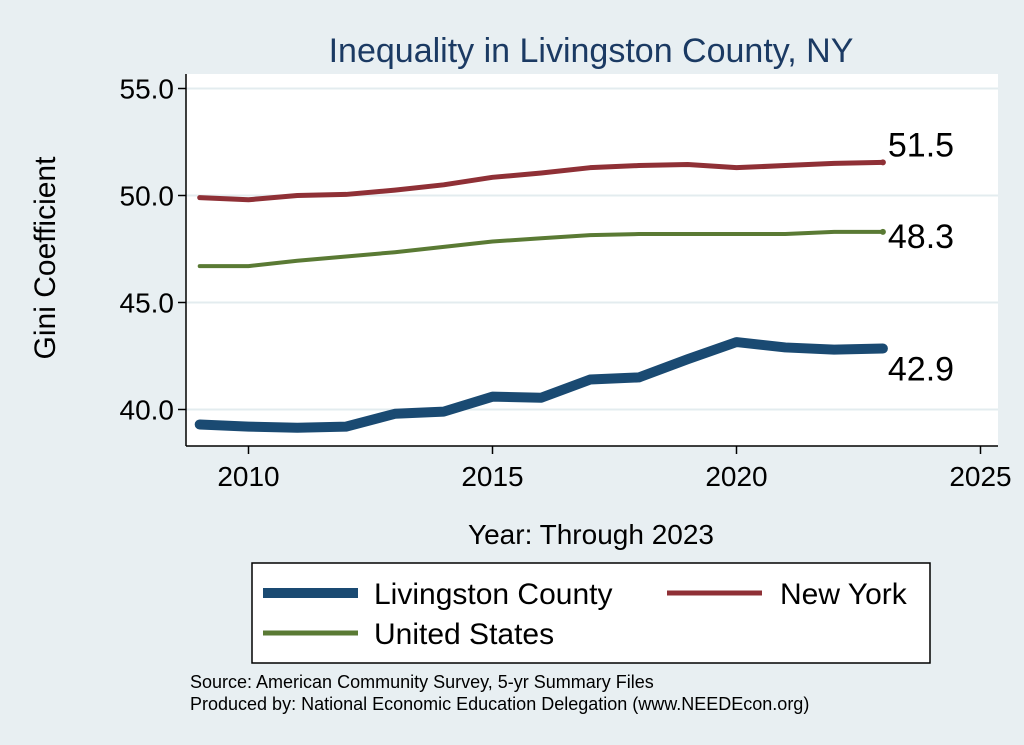 The height and width of the screenshot is (745, 1024). What do you see at coordinates (492, 476) in the screenshot?
I see `x-tick-label: 2015` at bounding box center [492, 476].